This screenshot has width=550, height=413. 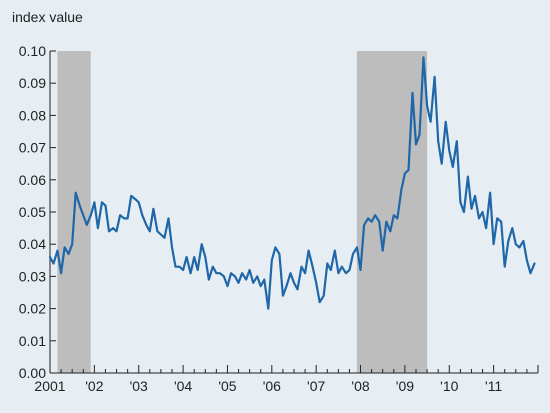 I want to click on x-tick-label: 2001, so click(x=49, y=386).